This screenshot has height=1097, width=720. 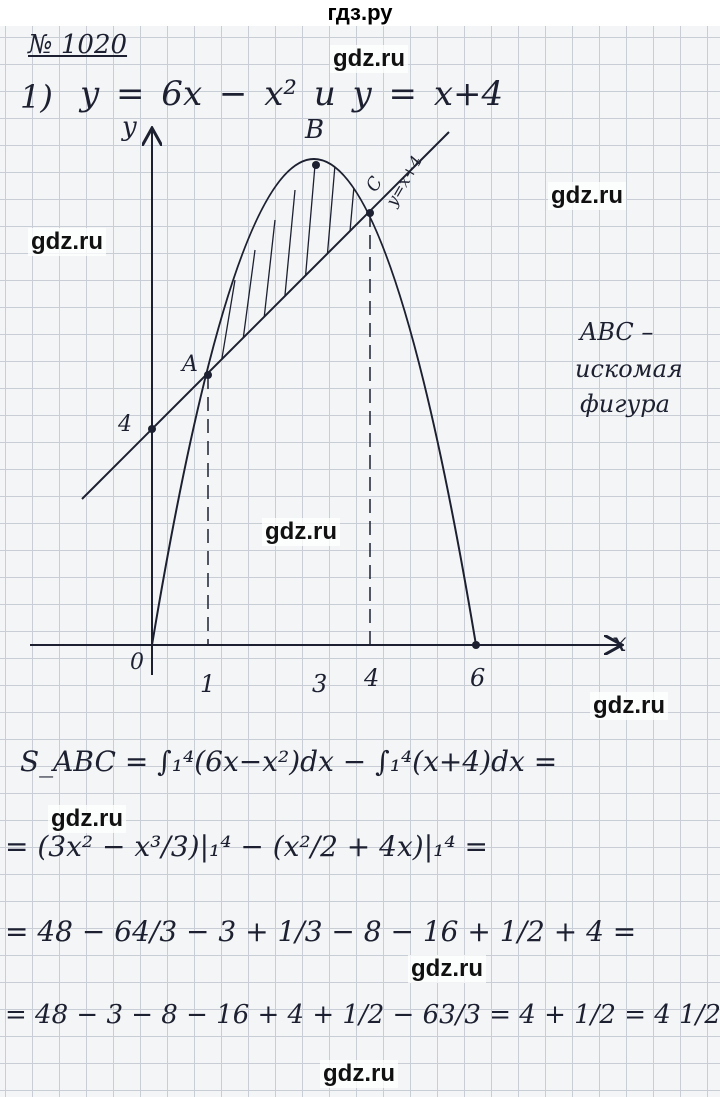 What do you see at coordinates (137, 662) in the screenshot?
I see `origin-label: 0` at bounding box center [137, 662].